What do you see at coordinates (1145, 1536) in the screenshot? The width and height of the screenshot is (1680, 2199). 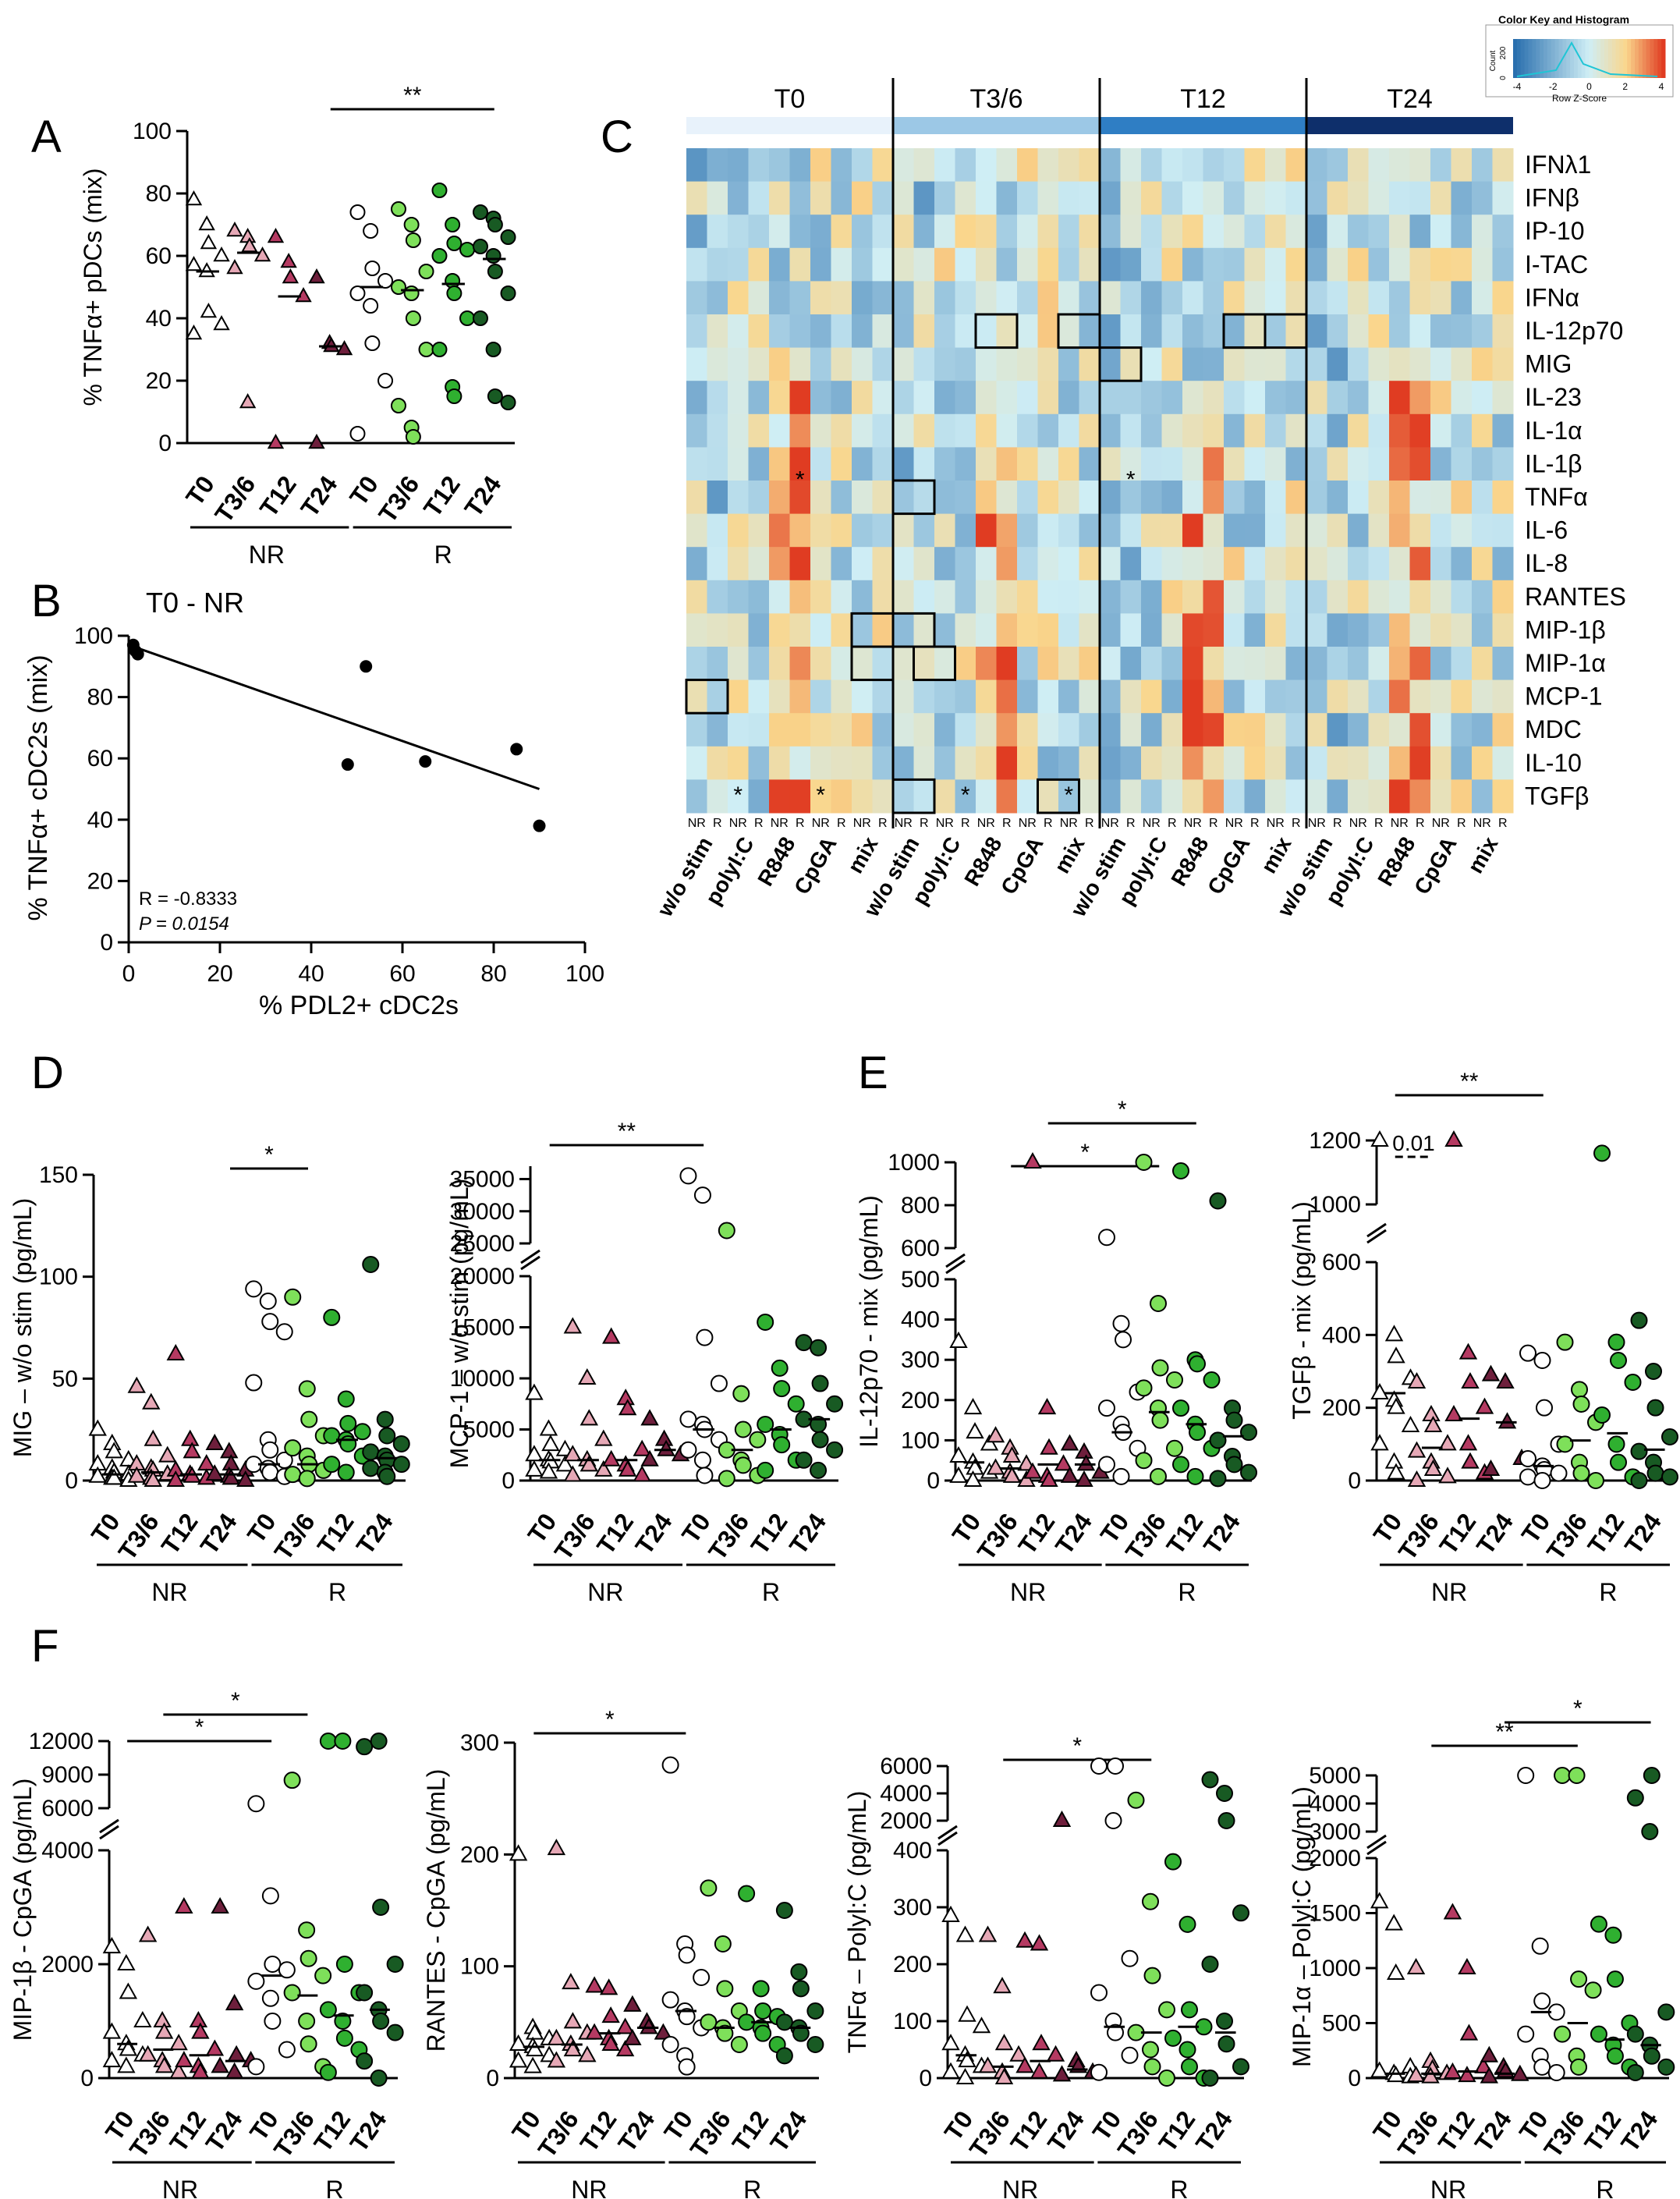 I see `E1-x-tick-label: T3/6` at bounding box center [1145, 1536].